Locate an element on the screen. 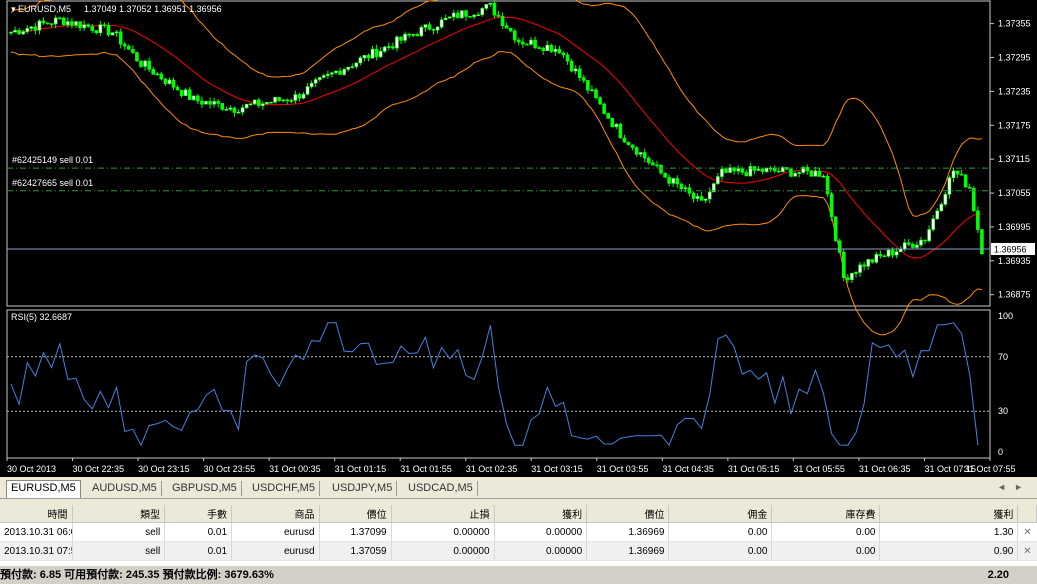  time-label: 30 Oct 23:15 is located at coordinates (164, 469).